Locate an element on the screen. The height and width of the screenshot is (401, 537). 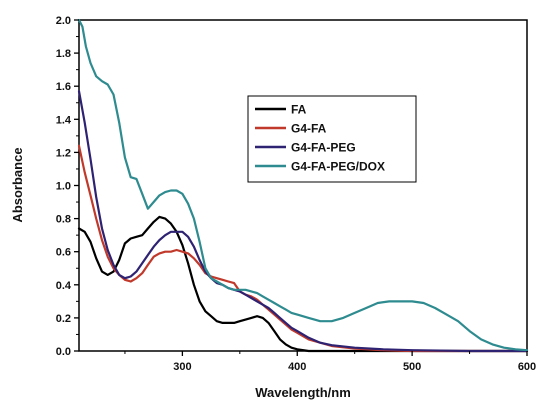
y-tick-label: 0.6 is located at coordinates (63, 253).